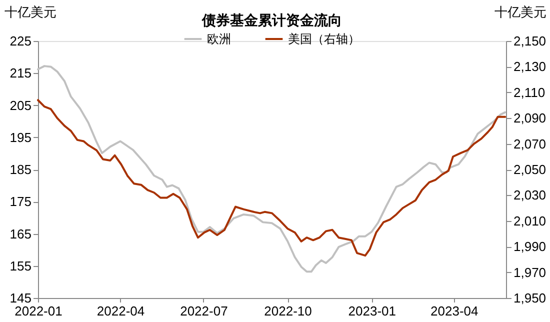  Describe the element at coordinates (271, 20) in the screenshot. I see `chart-title: 债券基金累计资金流向` at that location.